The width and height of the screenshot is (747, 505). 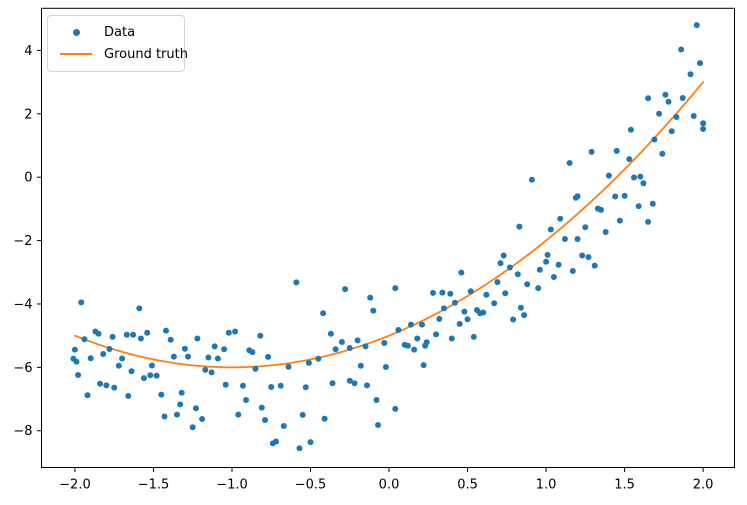 What do you see at coordinates (703, 485) in the screenshot?
I see `x-tick-label: 2.0` at bounding box center [703, 485].